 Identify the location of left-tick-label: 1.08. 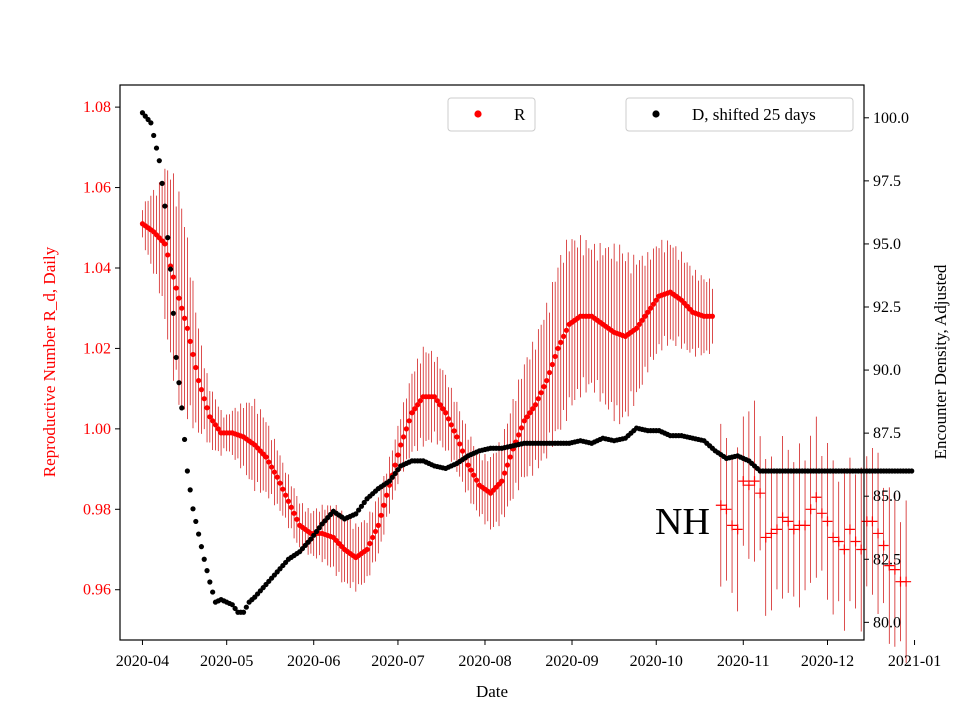
(97, 107).